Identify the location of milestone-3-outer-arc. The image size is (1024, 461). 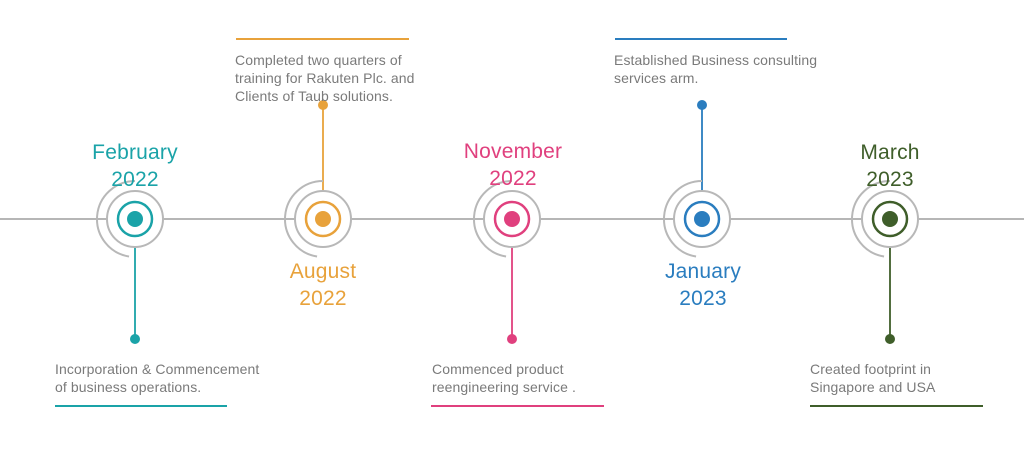
(493, 219).